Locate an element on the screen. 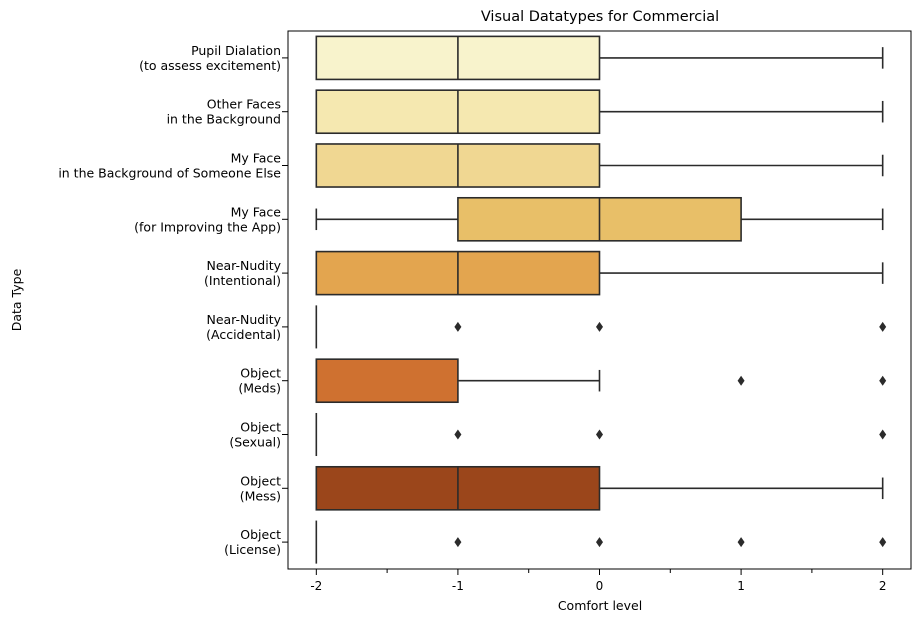 The image size is (921, 622). y-tick-label-line: (for Improving the App) is located at coordinates (207, 226).